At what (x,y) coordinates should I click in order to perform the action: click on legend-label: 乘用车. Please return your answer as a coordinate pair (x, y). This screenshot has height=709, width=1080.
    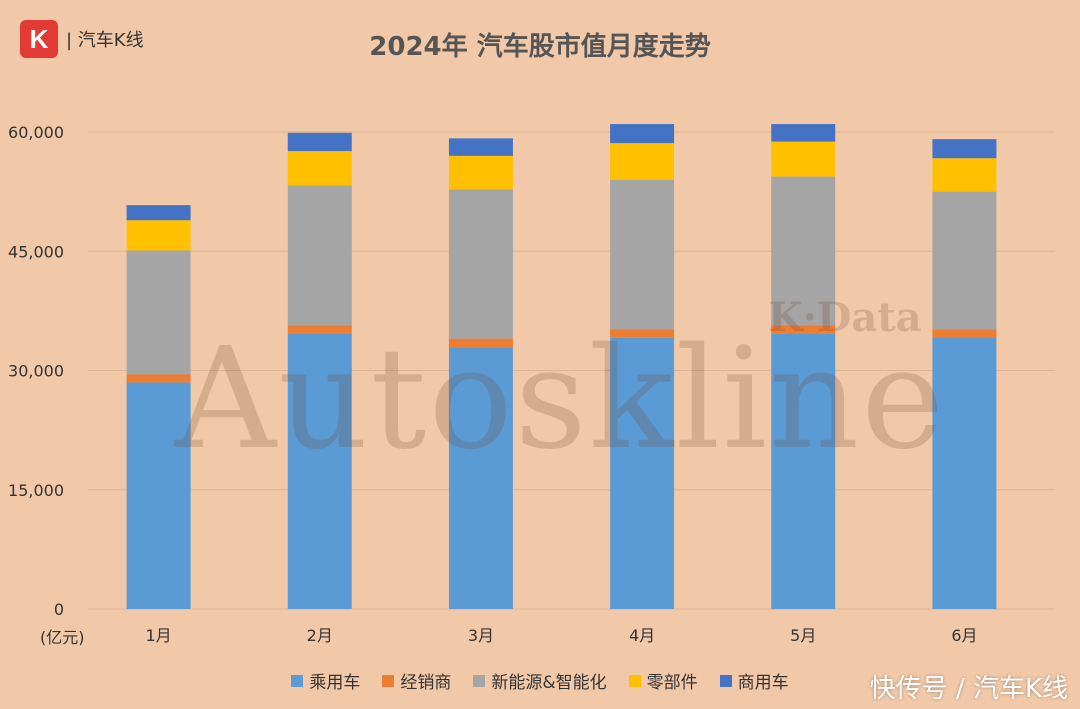
    Looking at the image, I should click on (335, 683).